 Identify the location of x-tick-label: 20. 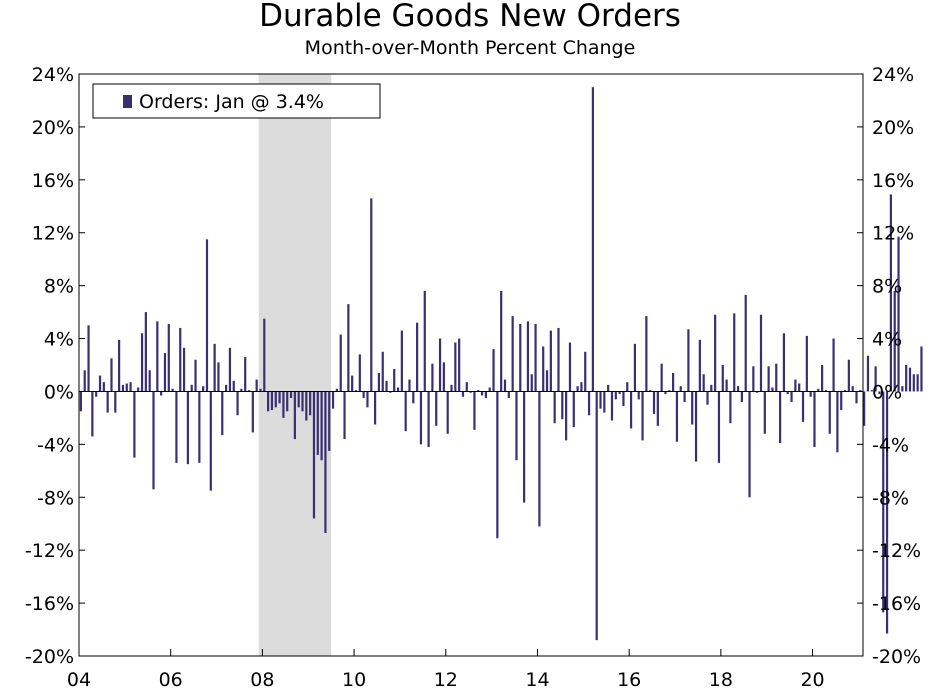
(812, 680).